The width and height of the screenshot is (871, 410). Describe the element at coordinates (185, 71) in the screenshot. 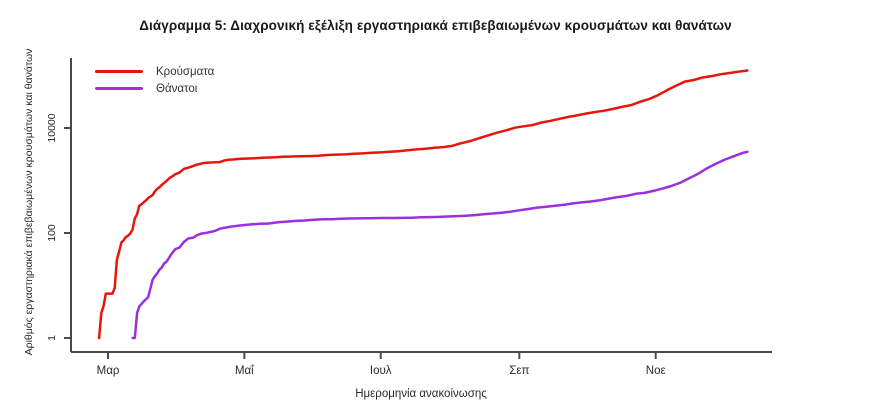

I see `legend-label-cases: Κρούσματα` at that location.